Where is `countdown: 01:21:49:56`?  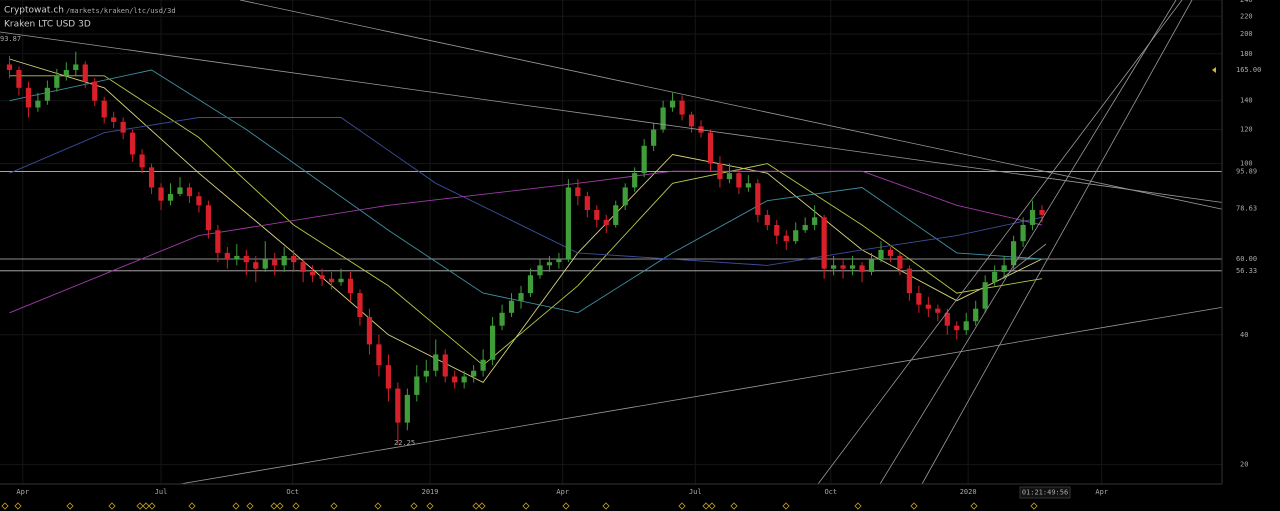
countdown: 01:21:49:56 is located at coordinates (1045, 493).